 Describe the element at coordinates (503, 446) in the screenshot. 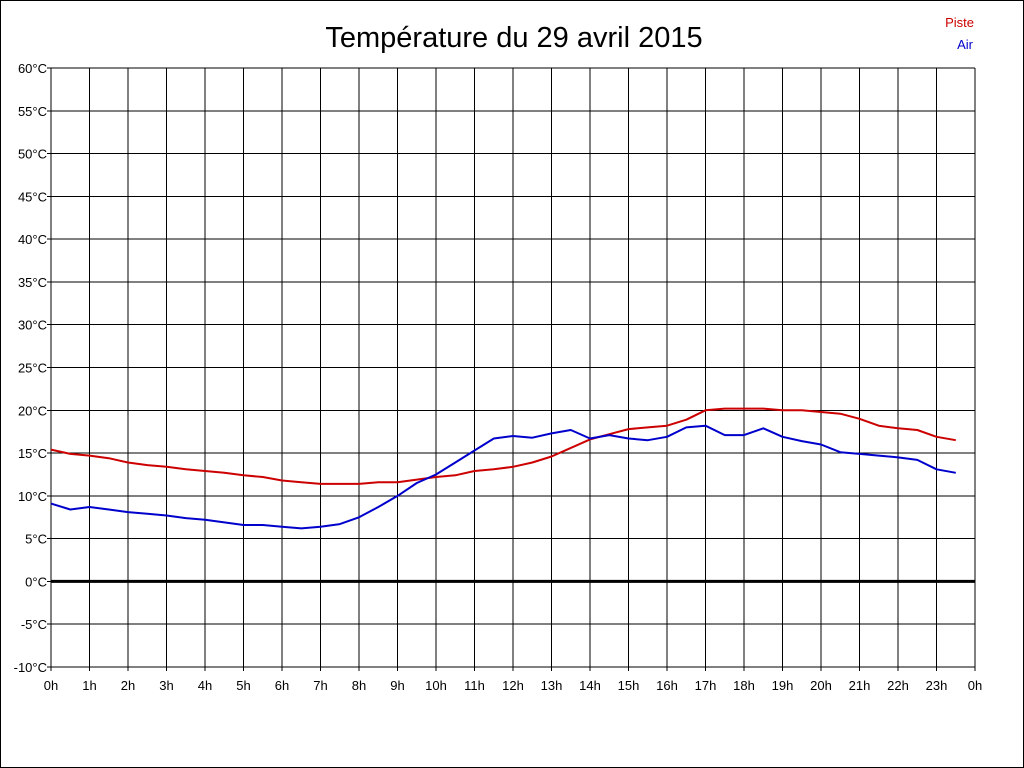

I see `series-line-piste` at that location.